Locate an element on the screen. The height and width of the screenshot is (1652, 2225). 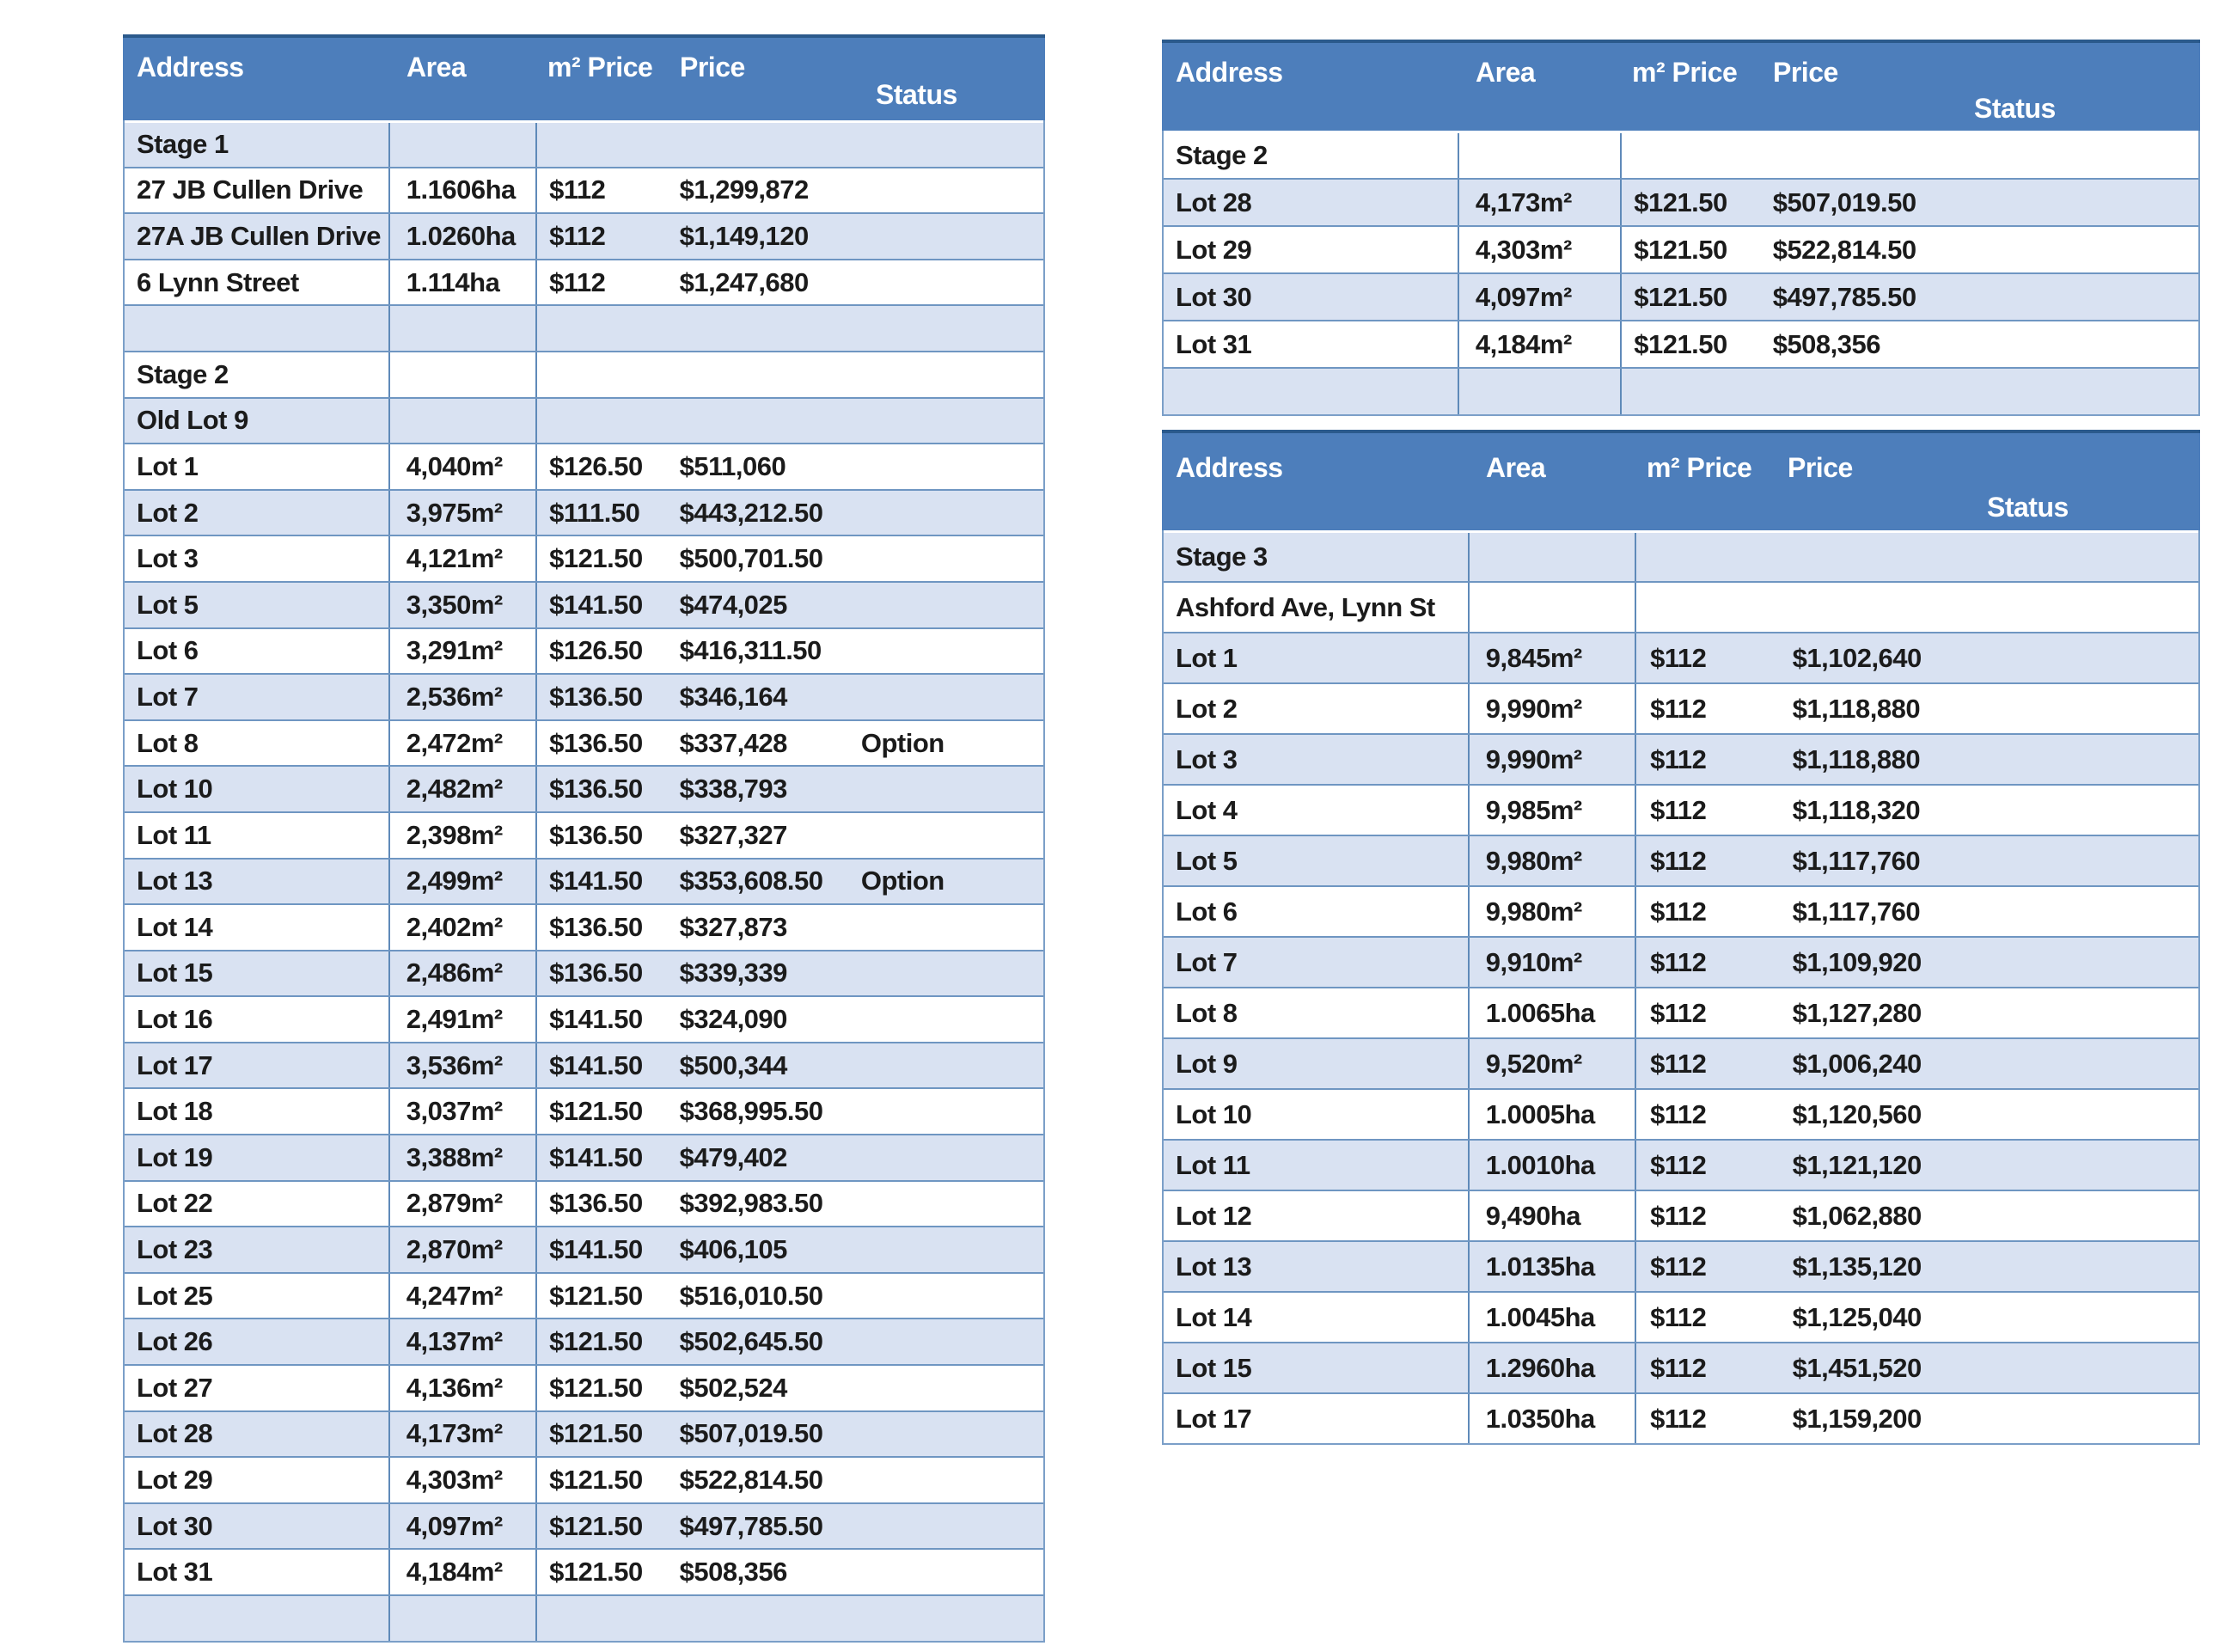
column-header-address: Address is located at coordinates (1229, 467).